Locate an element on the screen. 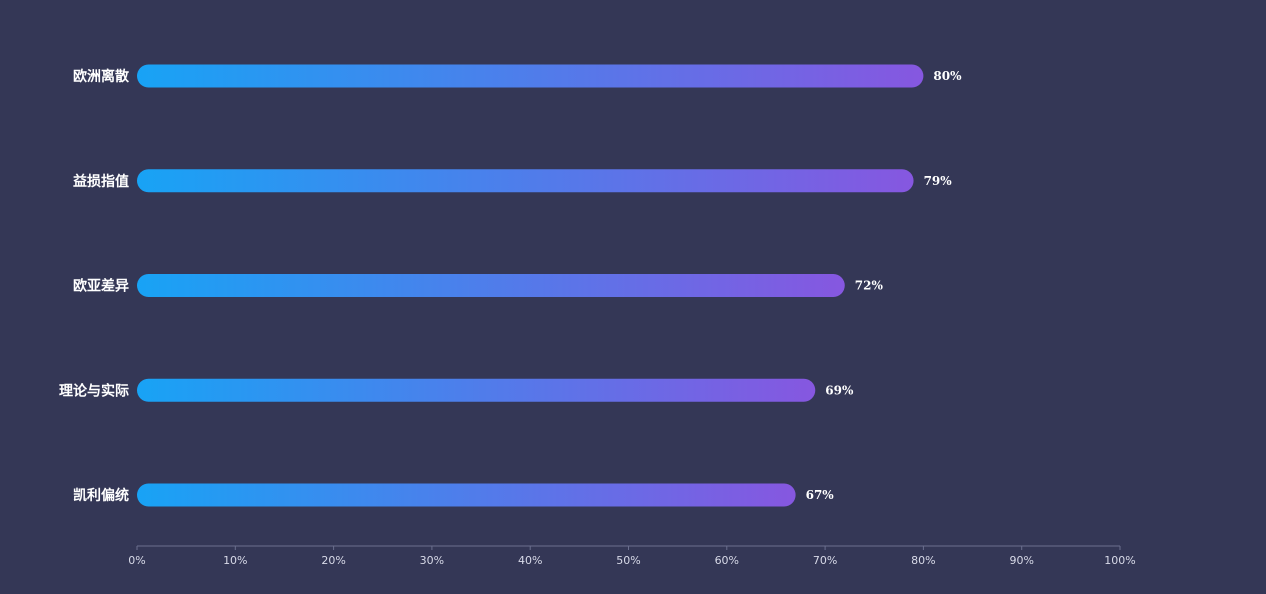 Image resolution: width=1266 pixels, height=594 pixels. x-axis-ticks: 0% 10% 20% 30% 40% 50% 60% 70% 80% 90% 100% is located at coordinates (632, 556).